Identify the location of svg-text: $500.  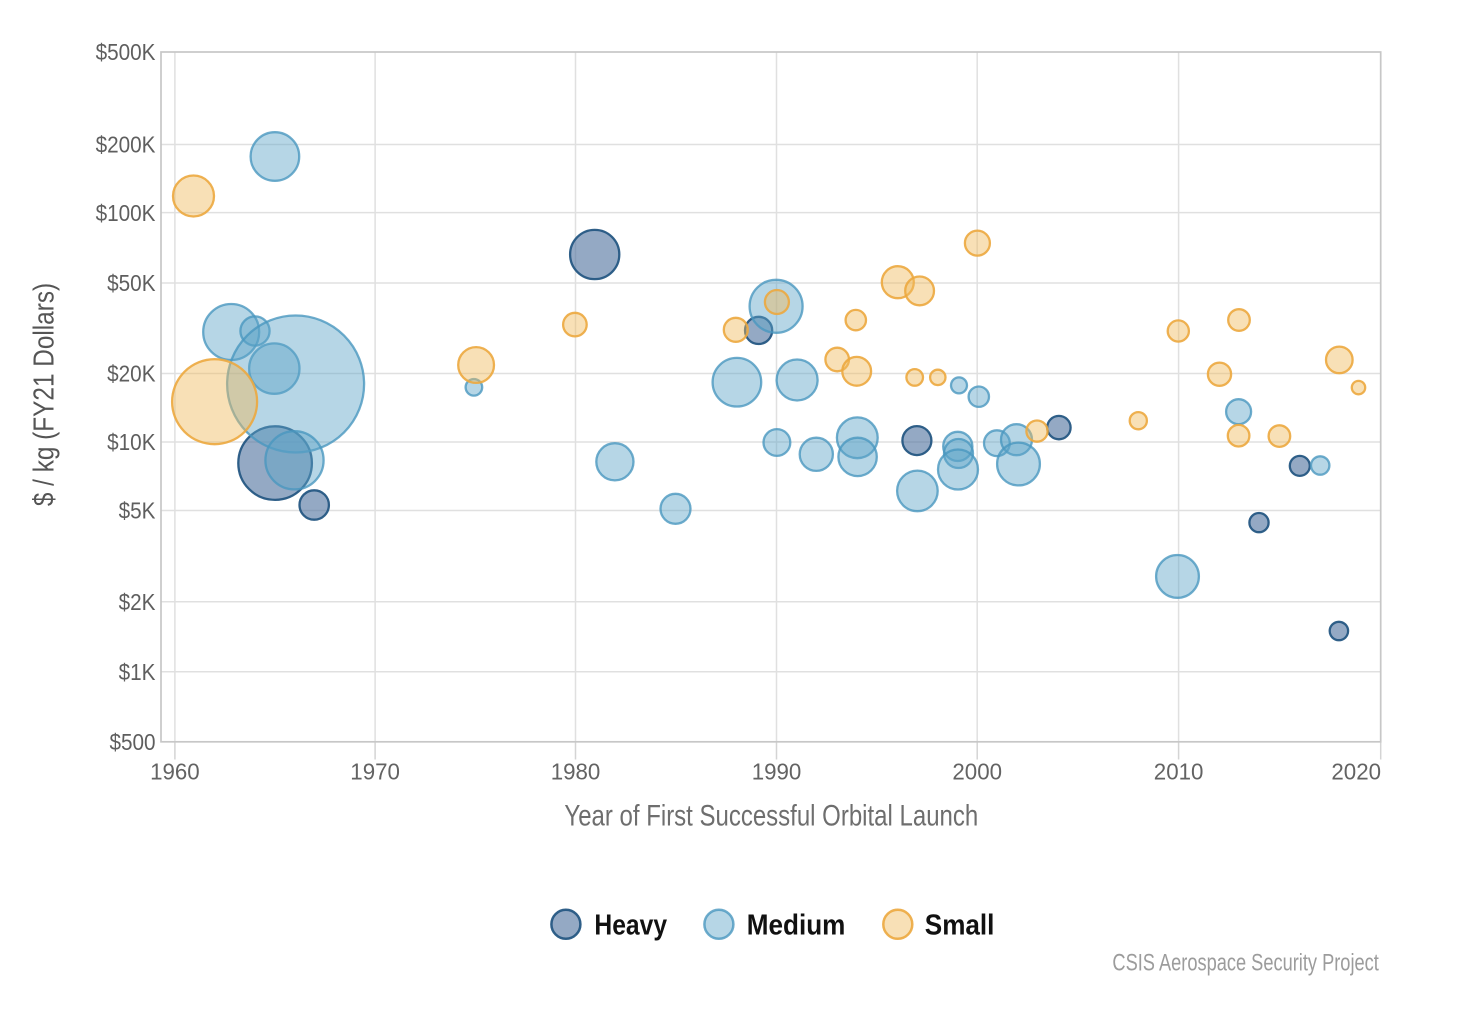
(132, 742).